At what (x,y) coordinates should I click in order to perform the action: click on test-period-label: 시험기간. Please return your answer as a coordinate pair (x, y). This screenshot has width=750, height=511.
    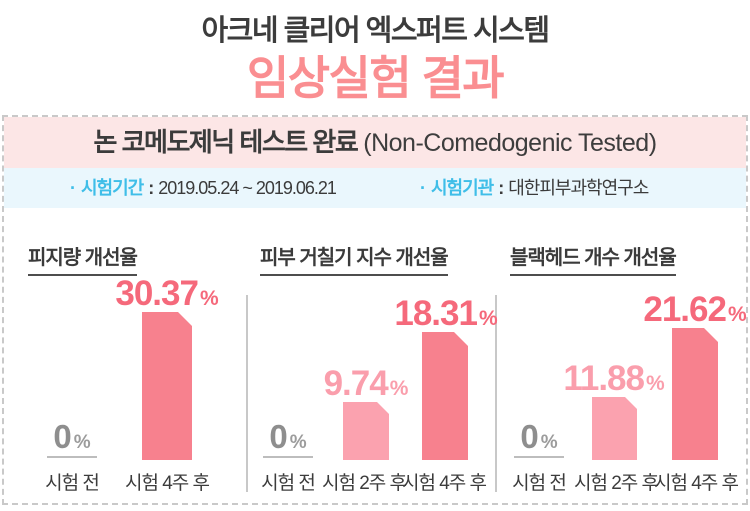
    Looking at the image, I should click on (112, 188).